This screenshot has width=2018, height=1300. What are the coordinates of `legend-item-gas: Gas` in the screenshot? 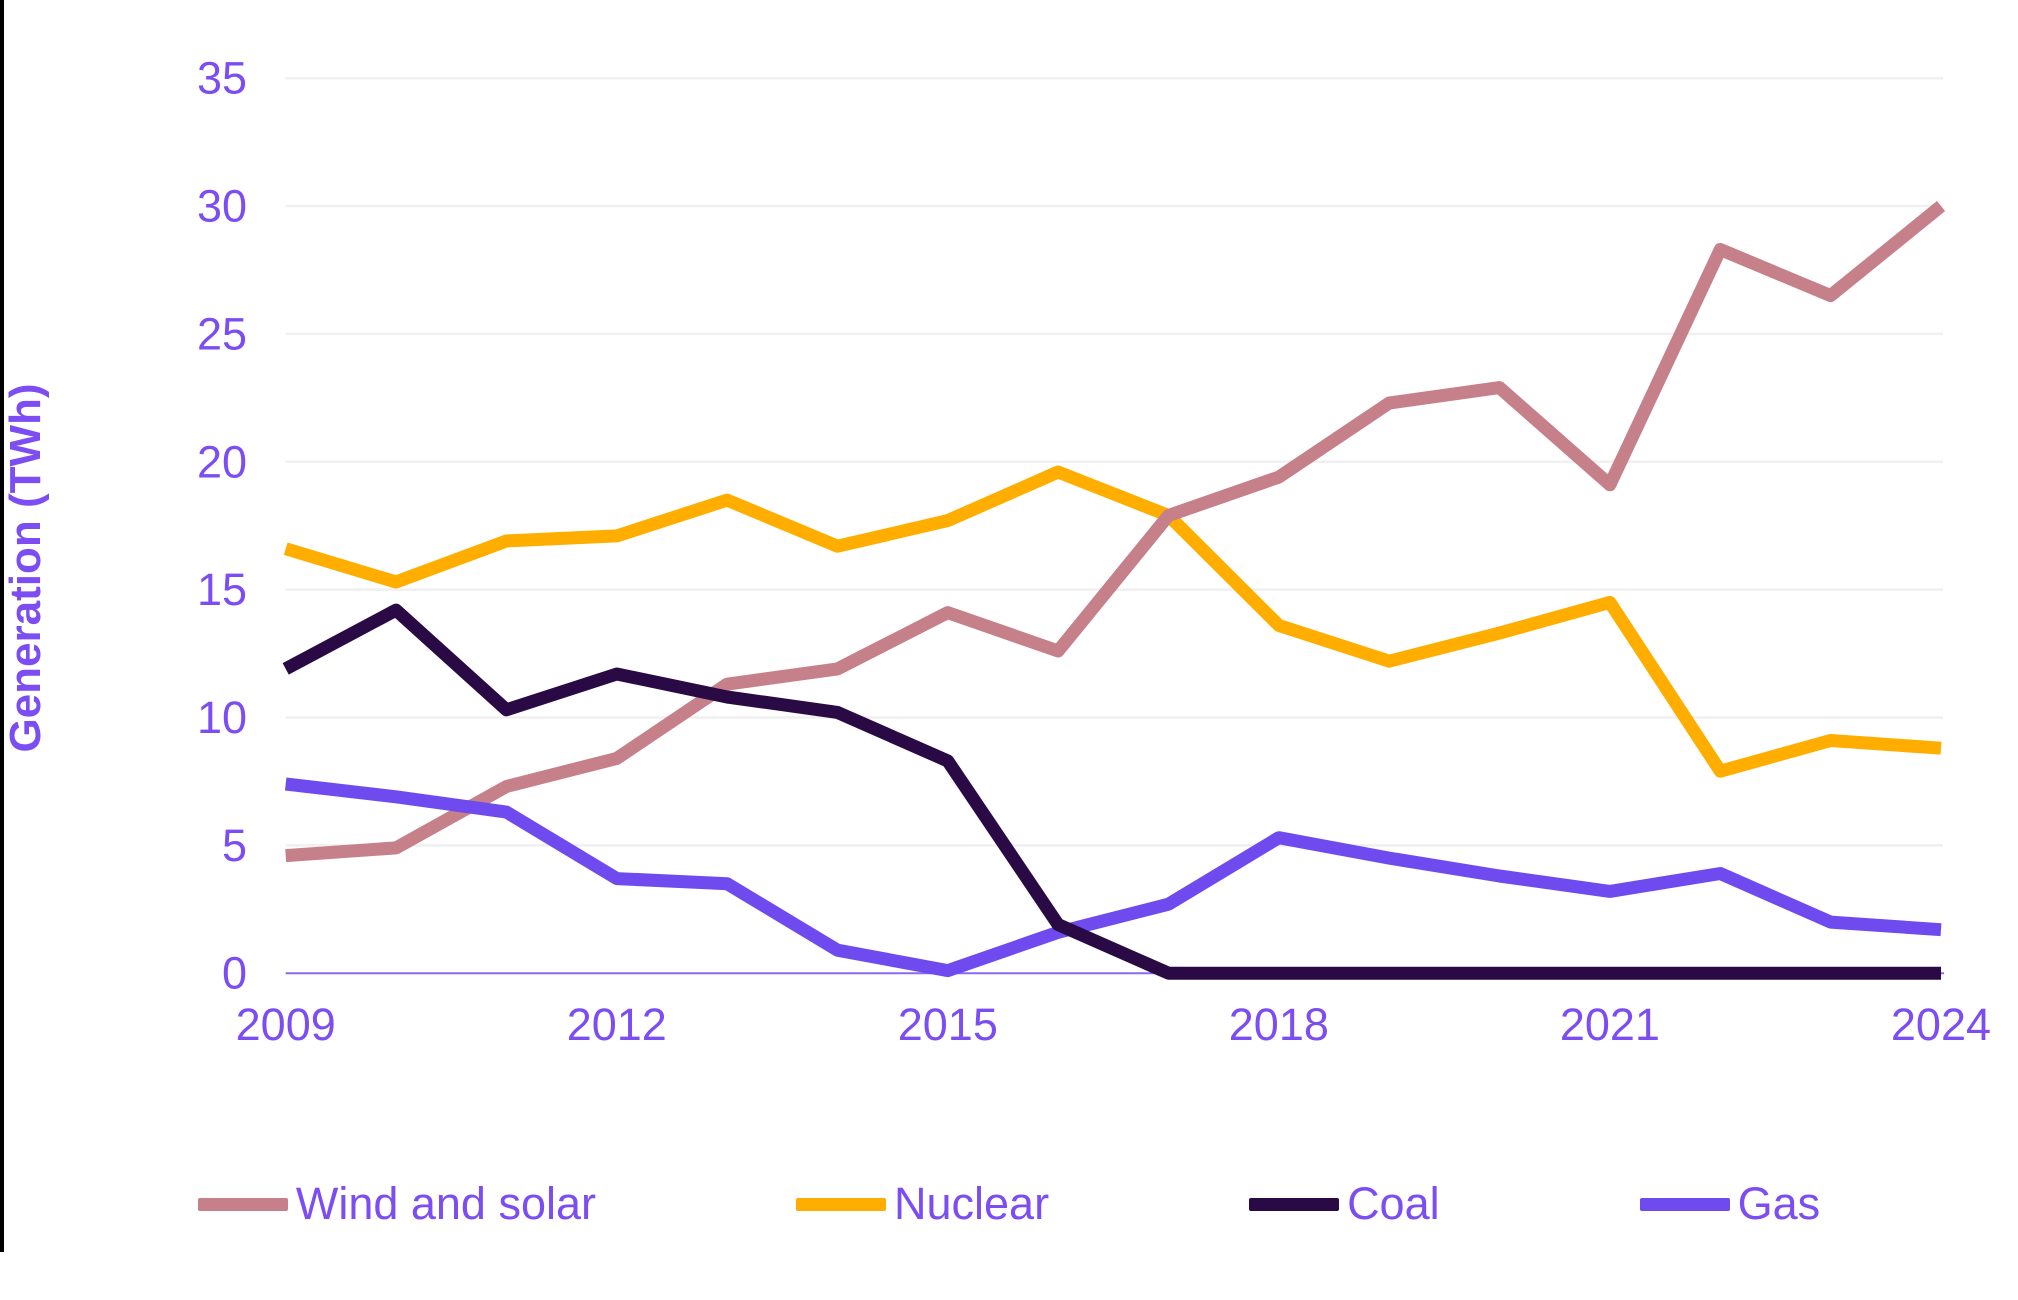 It's located at (1730, 1204).